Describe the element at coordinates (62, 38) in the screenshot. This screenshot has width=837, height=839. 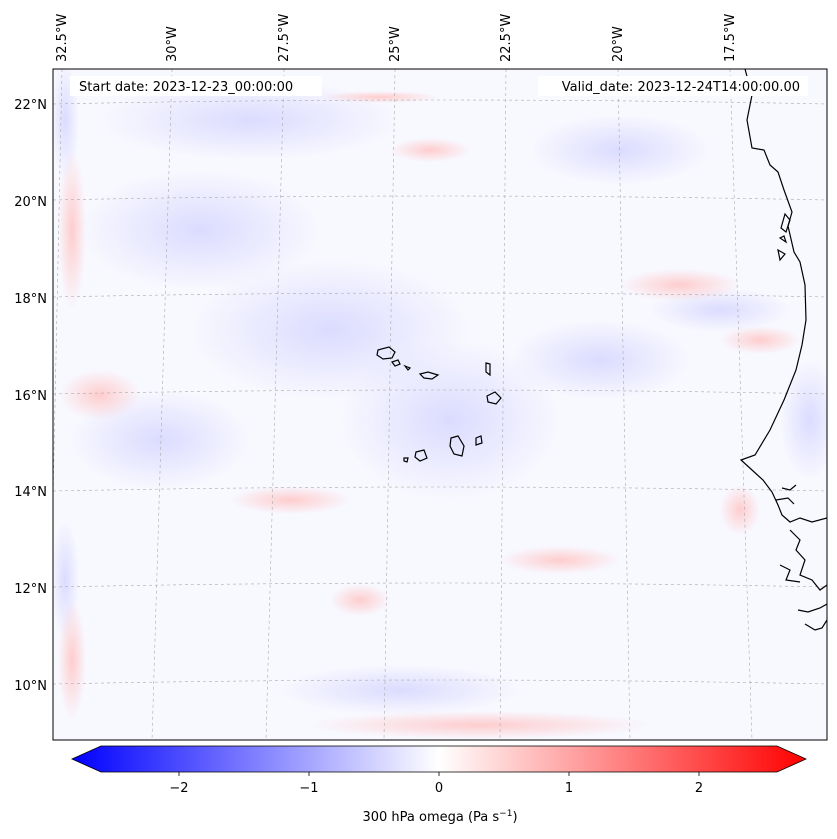
I see `lon-label-32-5w: 32.5°W` at that location.